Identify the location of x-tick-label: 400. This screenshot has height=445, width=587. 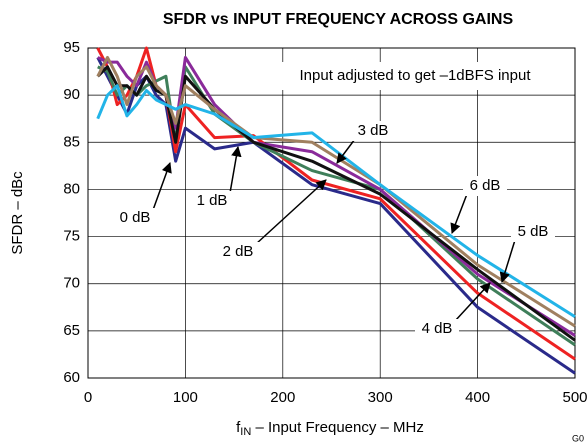
(477, 397).